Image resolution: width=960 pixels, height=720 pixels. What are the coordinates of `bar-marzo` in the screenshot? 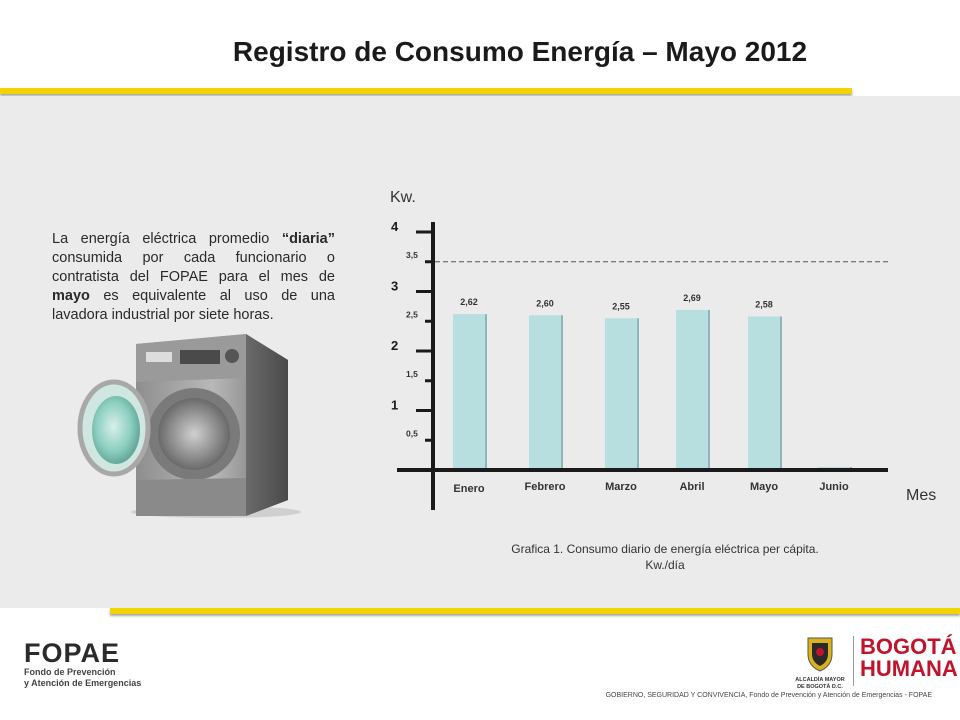 It's located at (621, 394).